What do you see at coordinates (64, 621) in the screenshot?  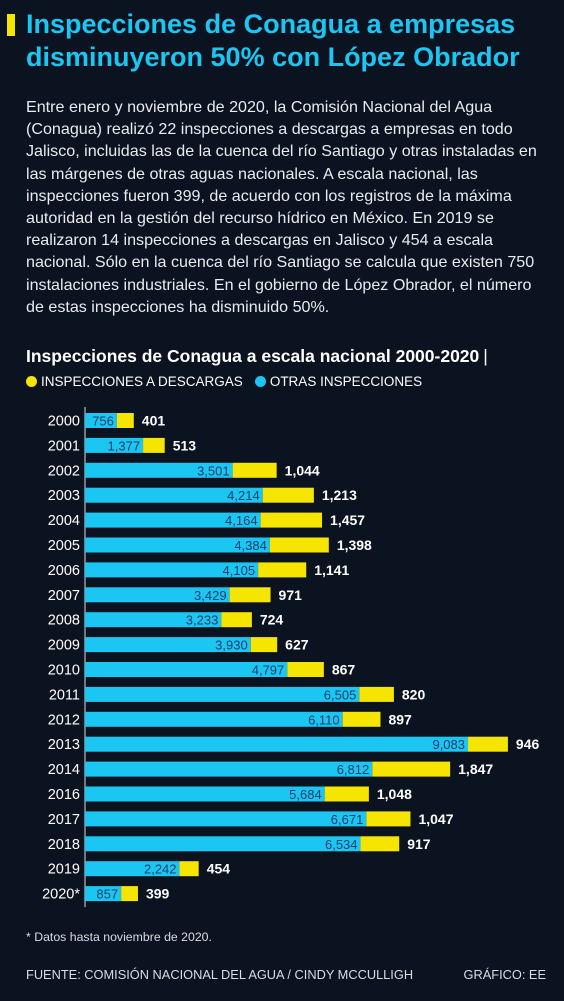 I see `category-label: 2008` at bounding box center [64, 621].